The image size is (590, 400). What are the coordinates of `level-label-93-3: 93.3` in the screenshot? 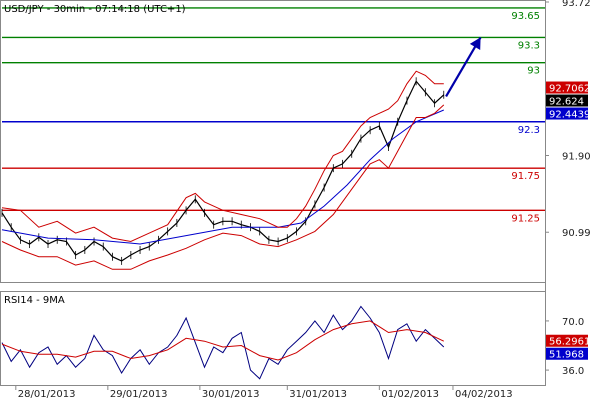 It's located at (529, 45).